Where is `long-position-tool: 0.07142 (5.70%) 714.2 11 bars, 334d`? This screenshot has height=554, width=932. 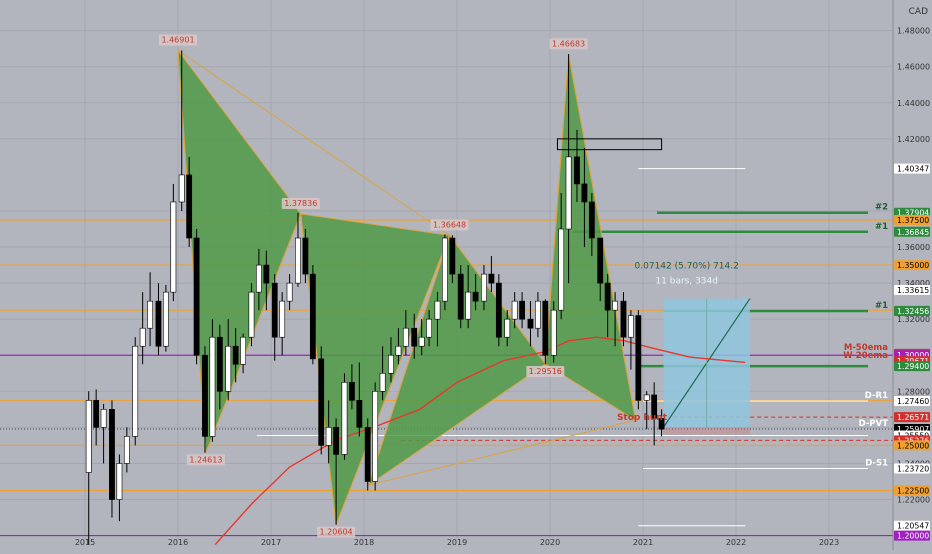
long-position-tool: 0.07142 (5.70%) 714.2 11 bars, 334d is located at coordinates (693, 348).